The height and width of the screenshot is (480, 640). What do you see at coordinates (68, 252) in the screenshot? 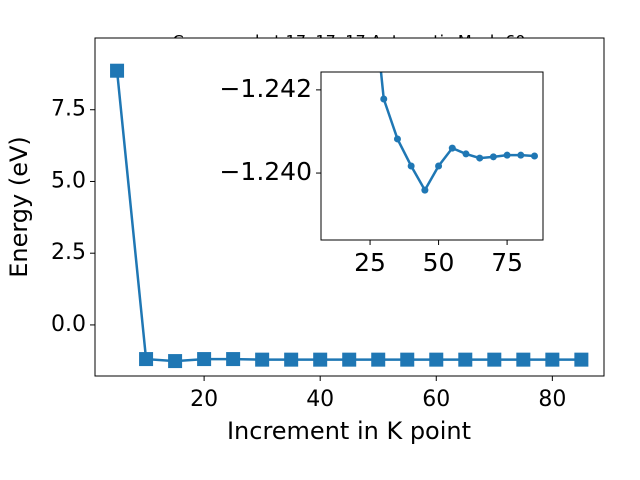
I see `y-tick-label: 2.5` at bounding box center [68, 252].